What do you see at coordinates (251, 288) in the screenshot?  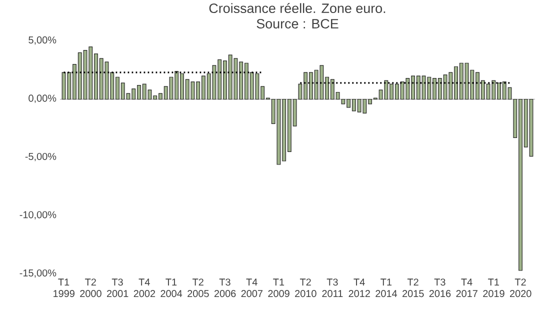 I see `x-tick-label: T4 2007` at bounding box center [251, 288].